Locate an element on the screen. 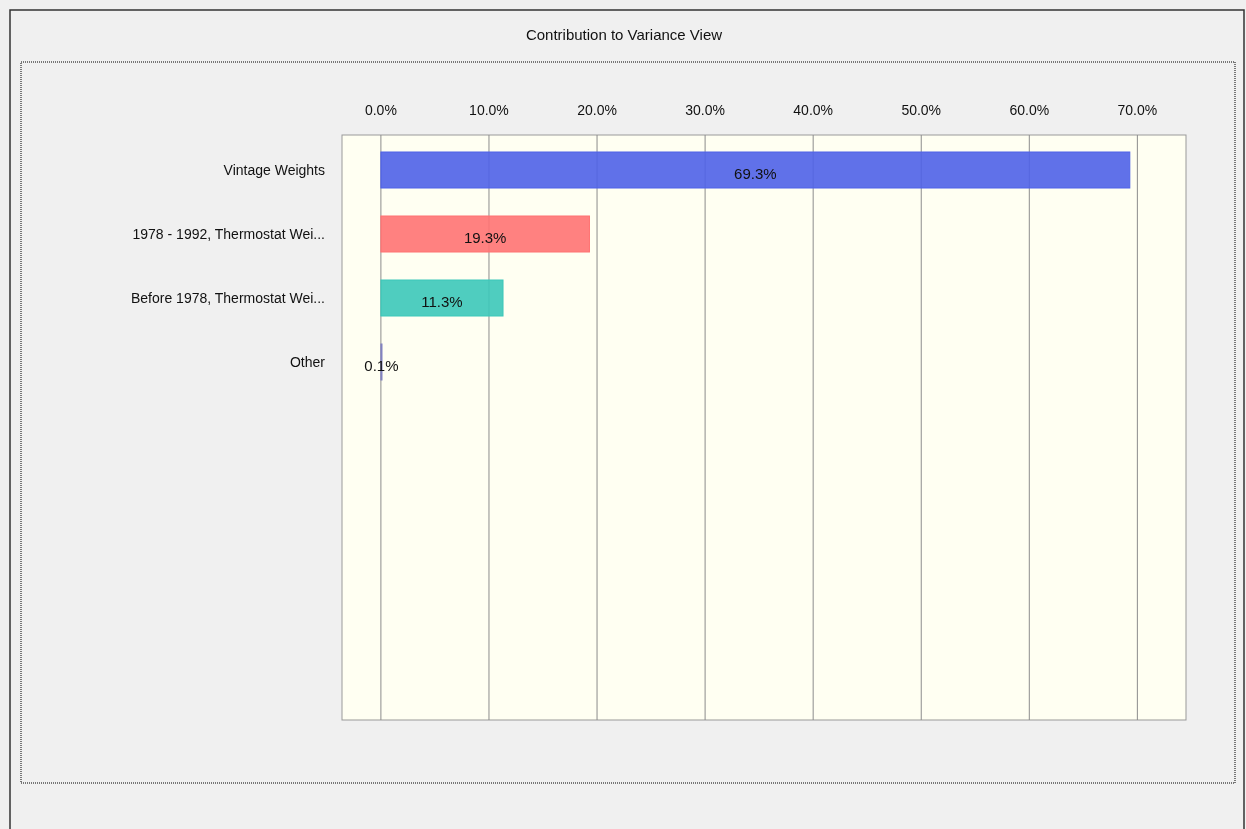 The image size is (1246, 829). x-tick-label: 50.0% is located at coordinates (921, 110).